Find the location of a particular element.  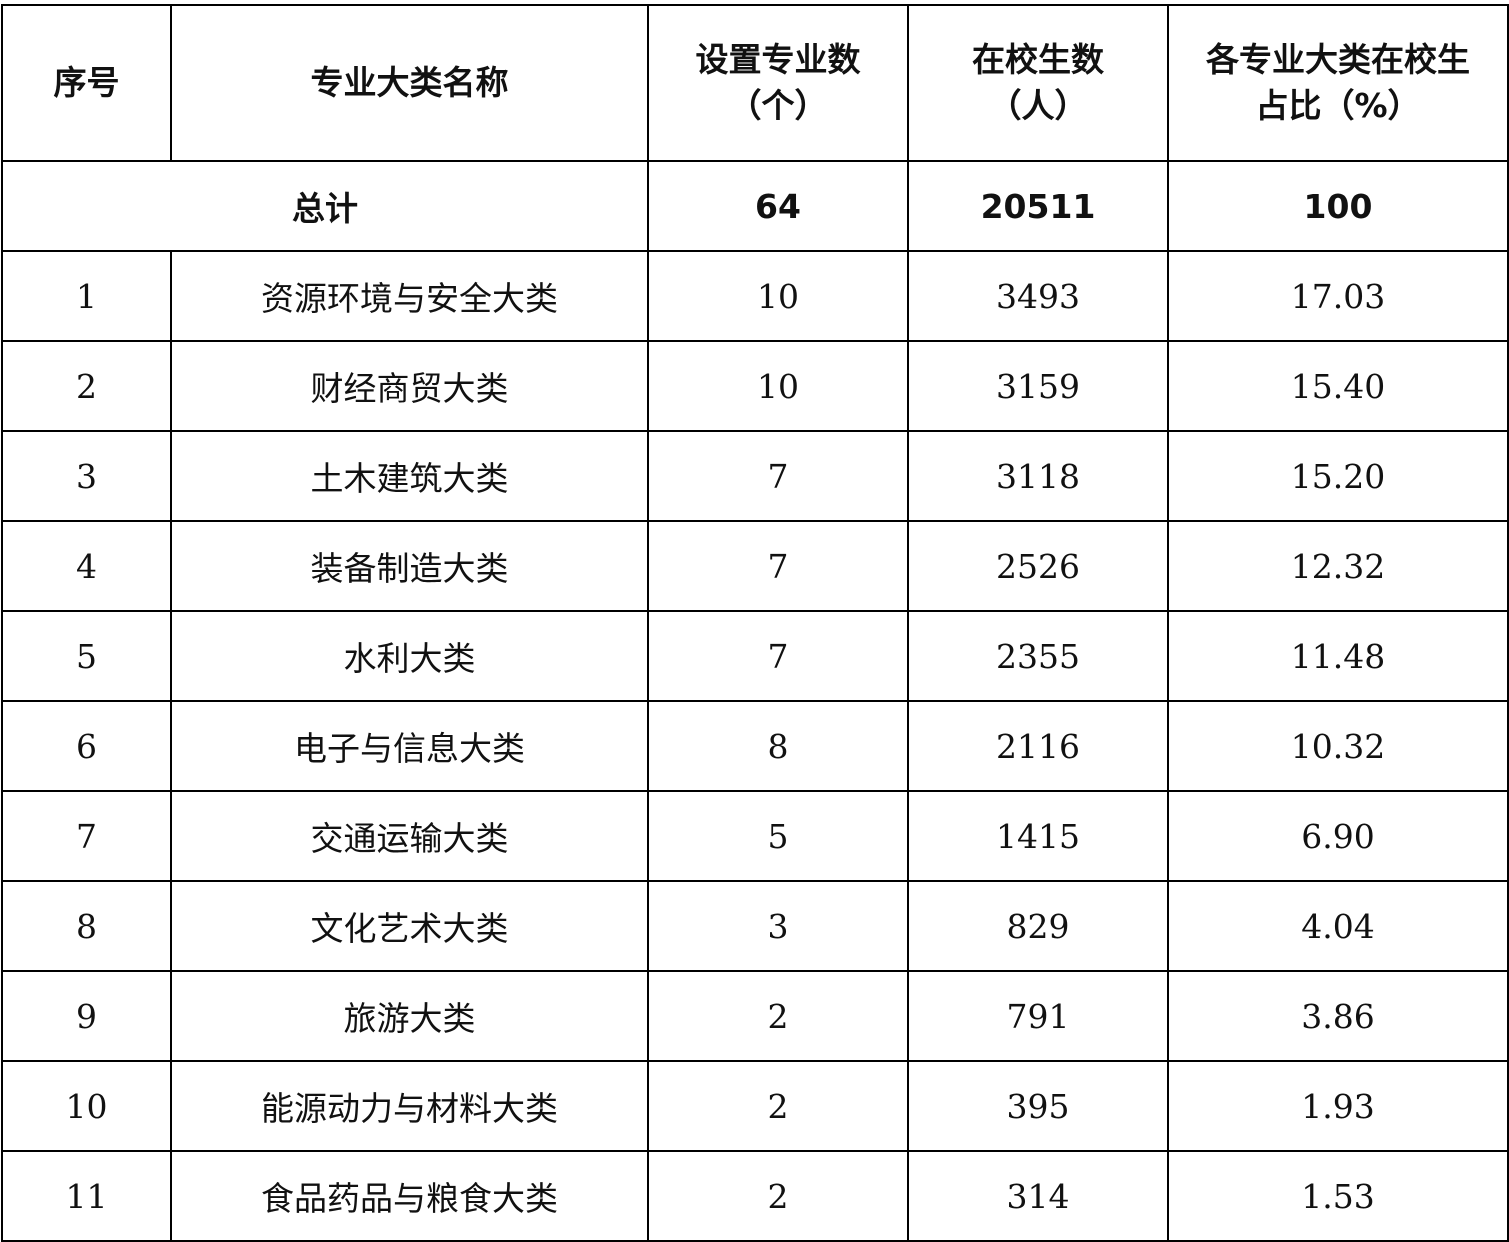

table-row: 9 旅游大类 2 791 3.86 is located at coordinates (755, 1016).